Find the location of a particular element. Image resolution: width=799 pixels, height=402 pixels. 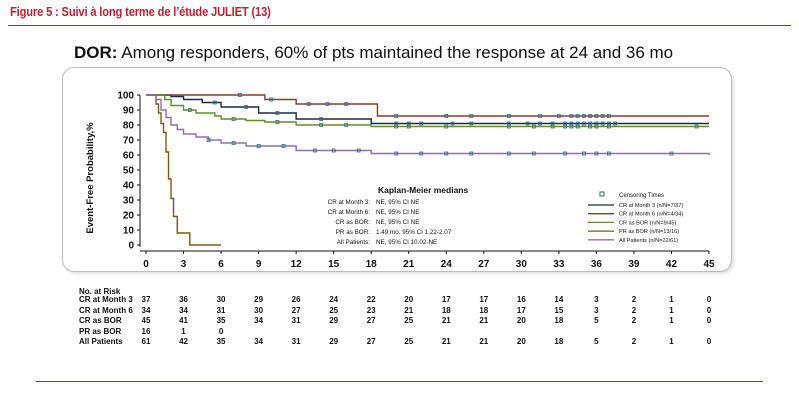

legend-label: PR as BOR (n/N=13/16) is located at coordinates (649, 232).